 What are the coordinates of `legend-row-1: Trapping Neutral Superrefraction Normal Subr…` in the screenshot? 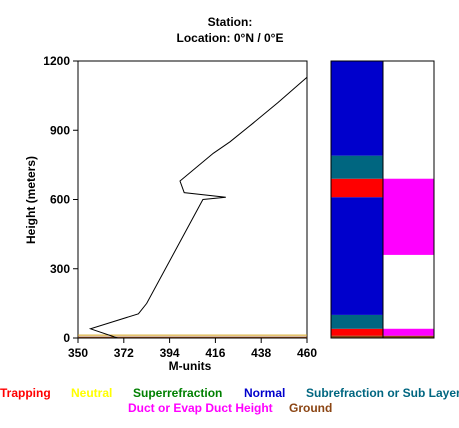 It's located at (229, 393).